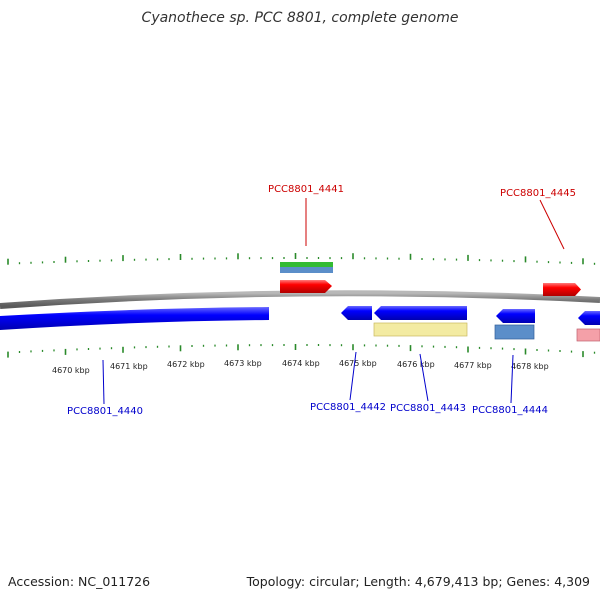 The width and height of the screenshot is (600, 600). What do you see at coordinates (79, 581) in the screenshot?
I see `accession-text: Accession: NC_011726` at bounding box center [79, 581].